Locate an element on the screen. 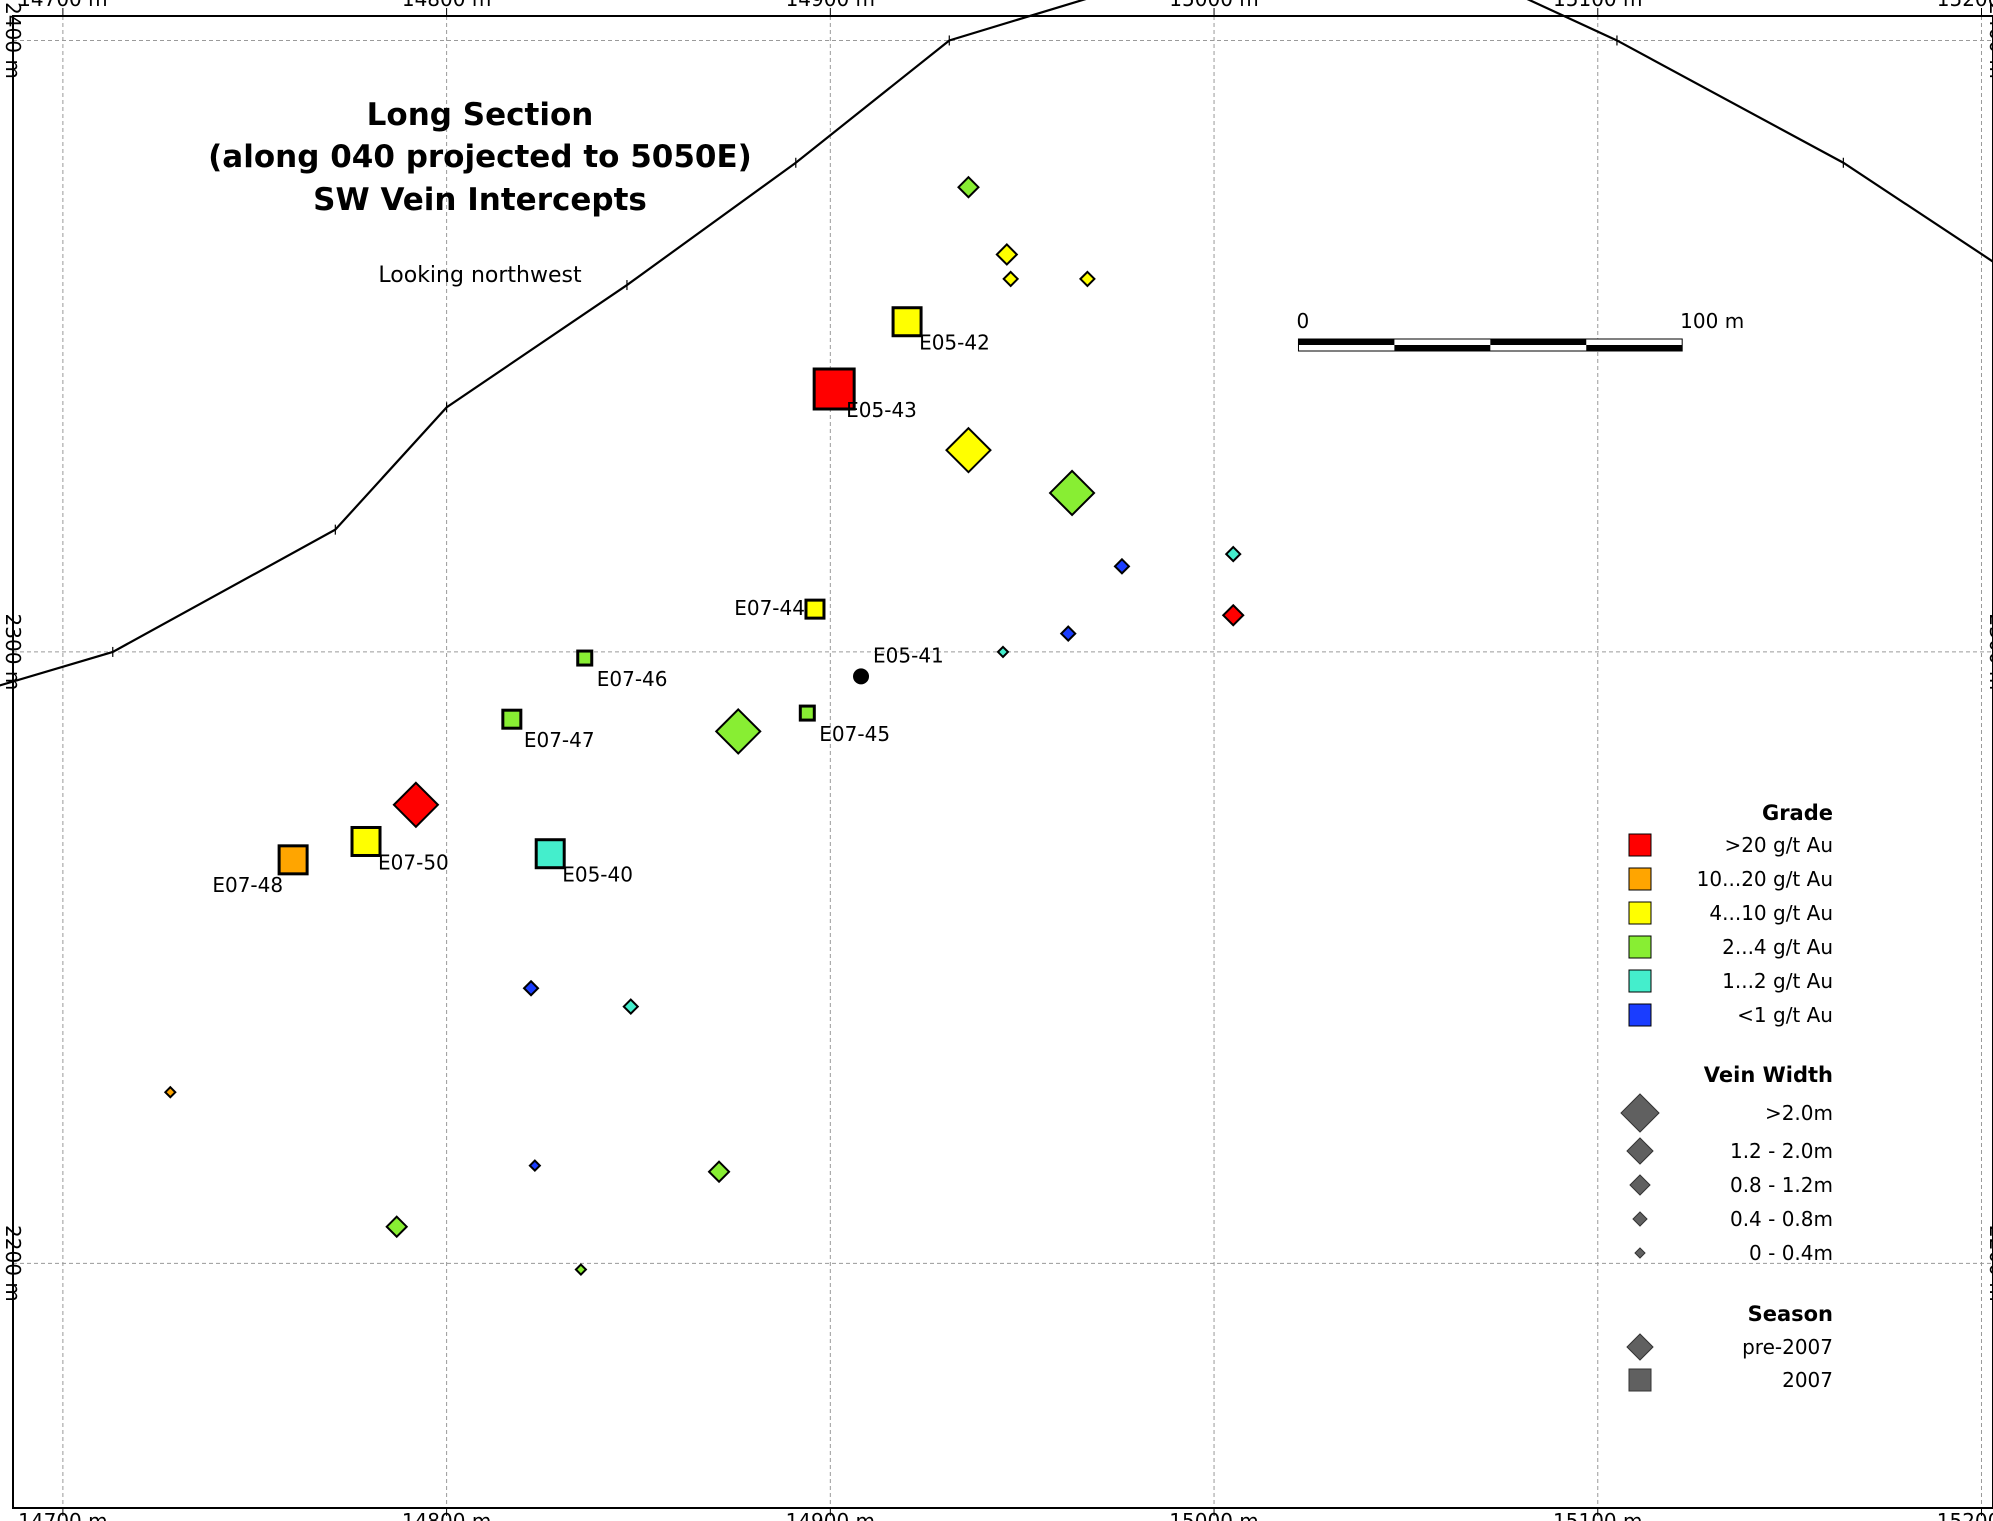 The image size is (1993, 1521). hole-label: E07-44 is located at coordinates (769, 608).